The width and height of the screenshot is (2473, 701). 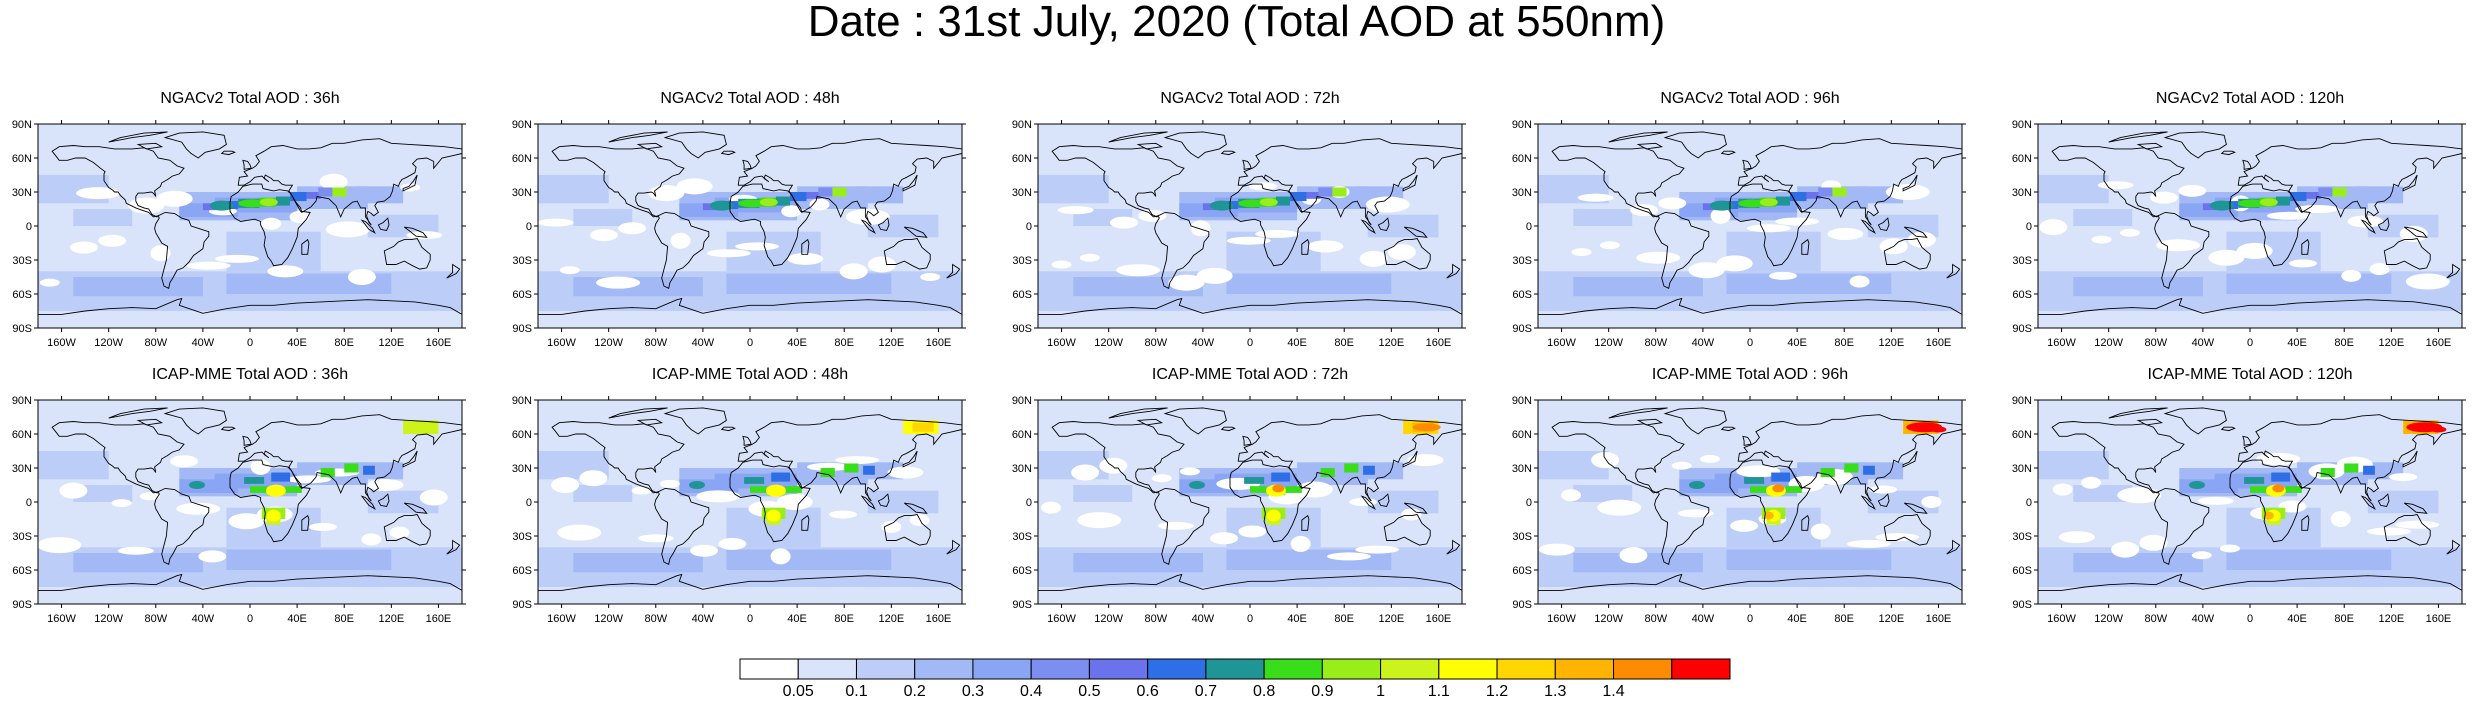 I want to click on lon-tick-label: 160W, so click(x=61, y=619).